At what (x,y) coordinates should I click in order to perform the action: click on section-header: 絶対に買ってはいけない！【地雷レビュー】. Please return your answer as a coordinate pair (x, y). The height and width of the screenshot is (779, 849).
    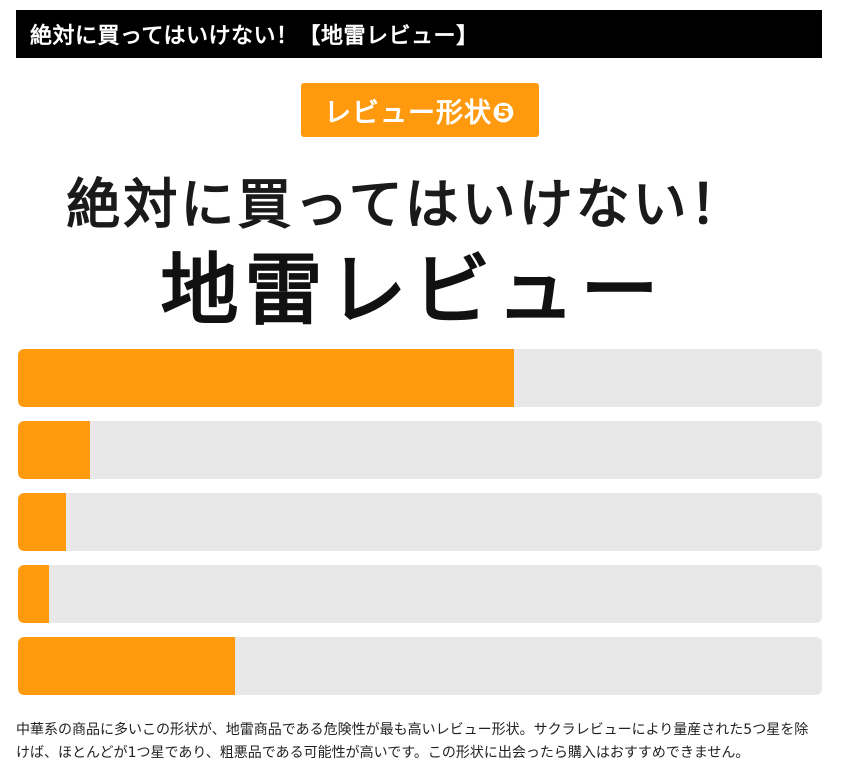
    Looking at the image, I should click on (419, 34).